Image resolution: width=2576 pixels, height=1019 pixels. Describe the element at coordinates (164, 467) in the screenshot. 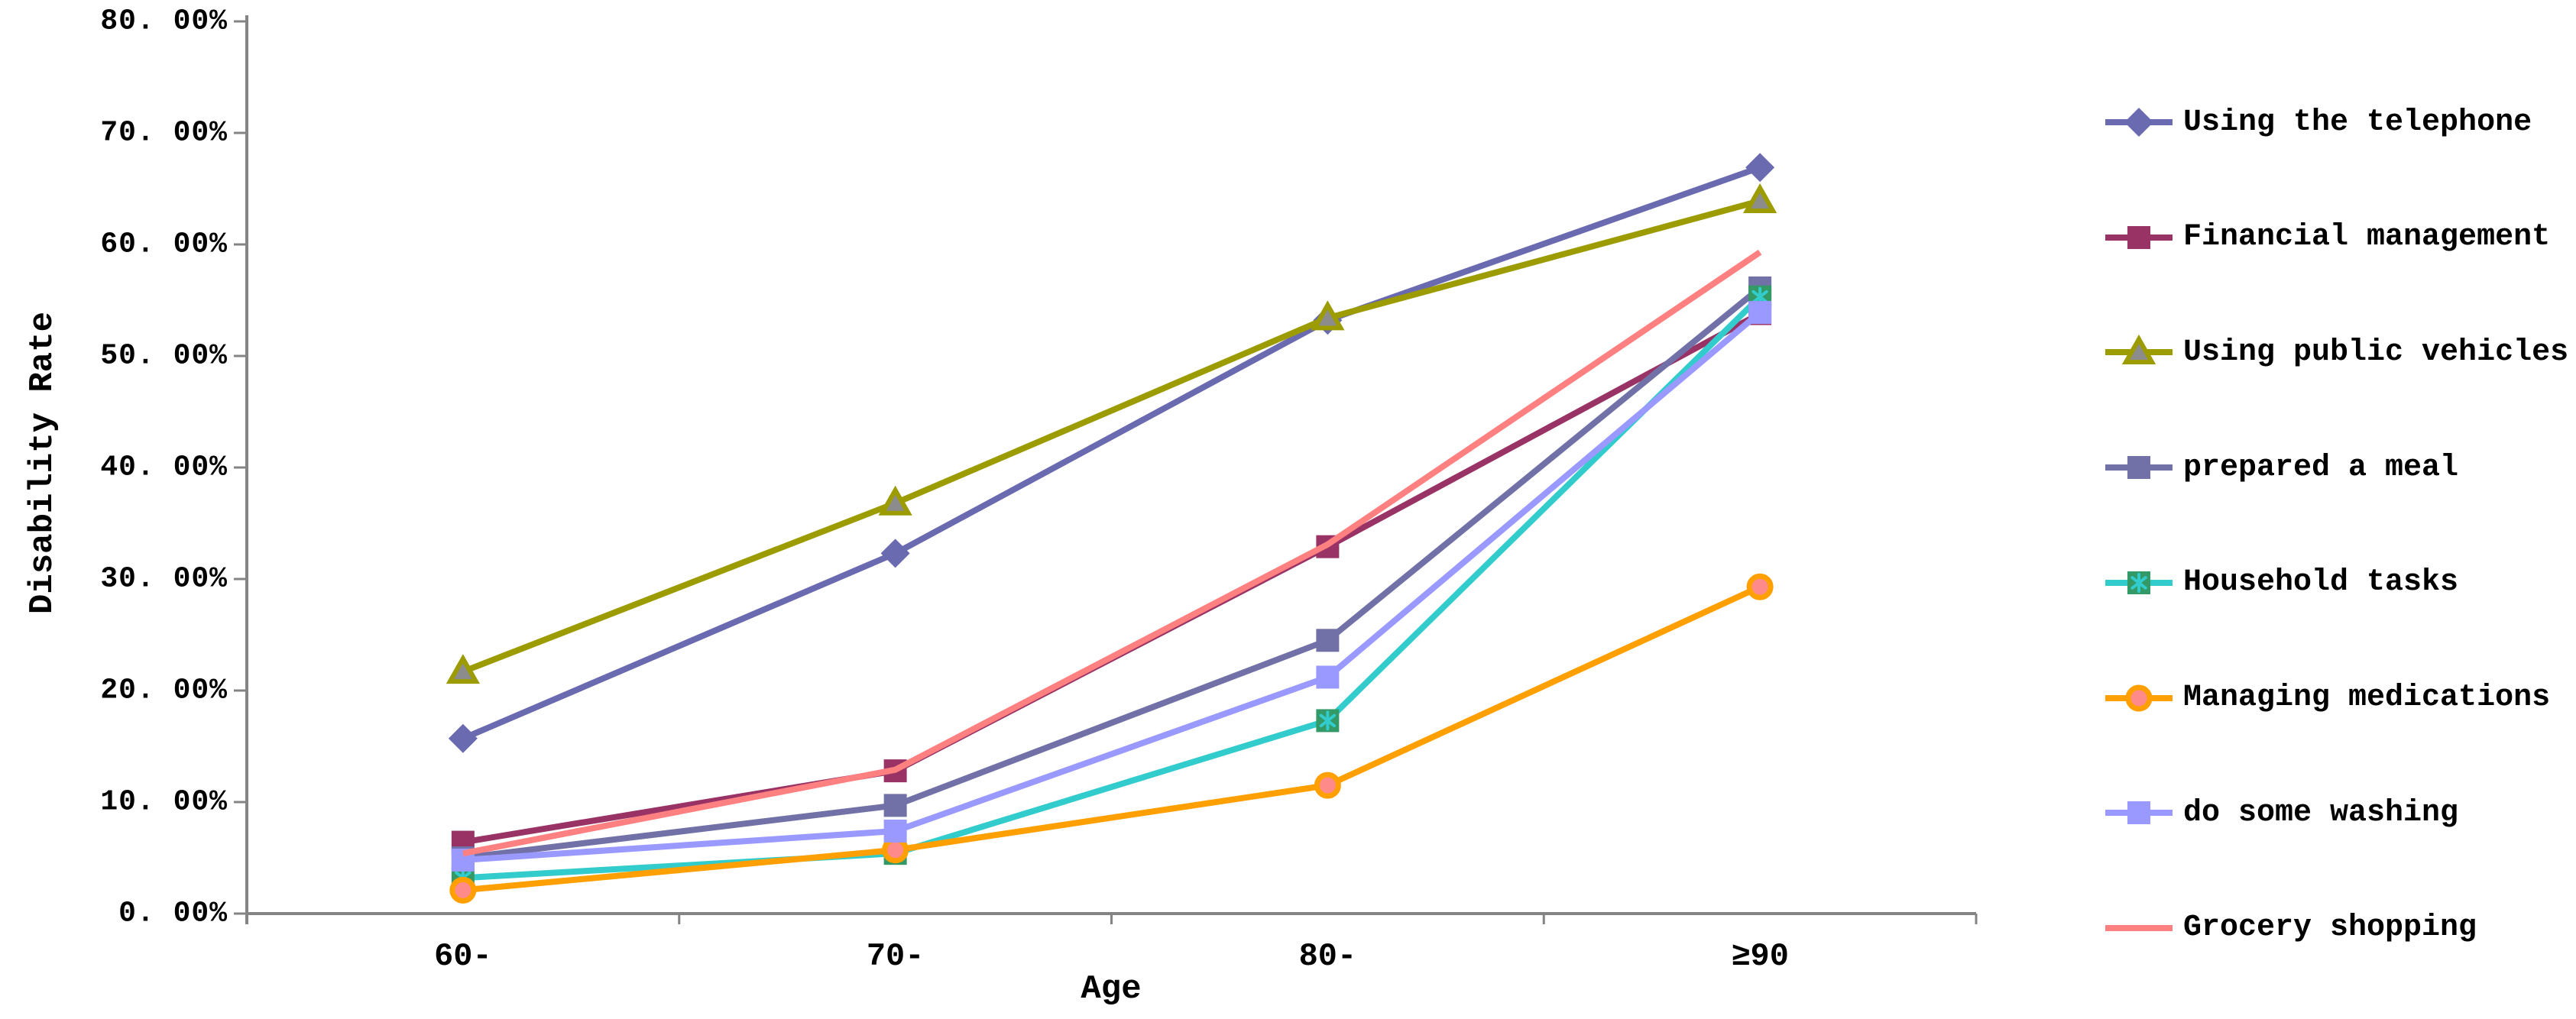

I see `y-tick-label: 40. 00%` at that location.